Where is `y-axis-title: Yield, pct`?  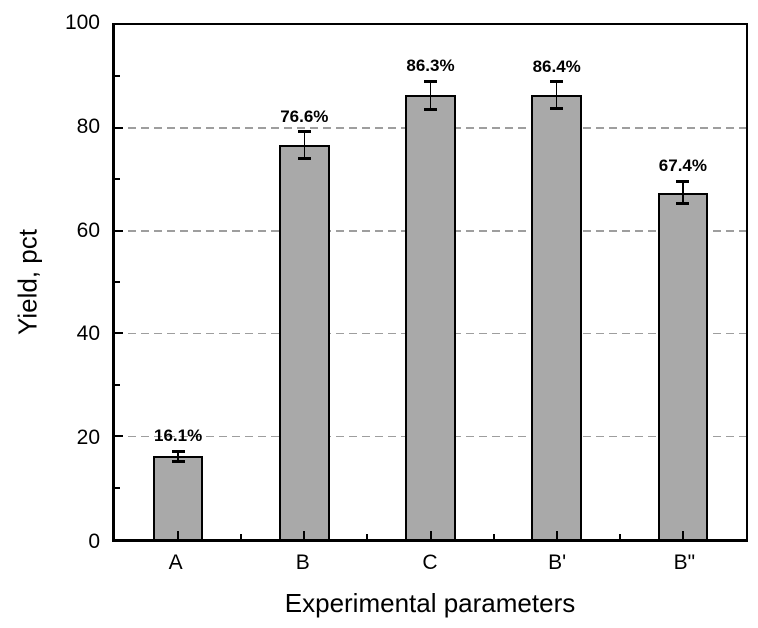 y-axis-title: Yield, pct is located at coordinates (27, 282).